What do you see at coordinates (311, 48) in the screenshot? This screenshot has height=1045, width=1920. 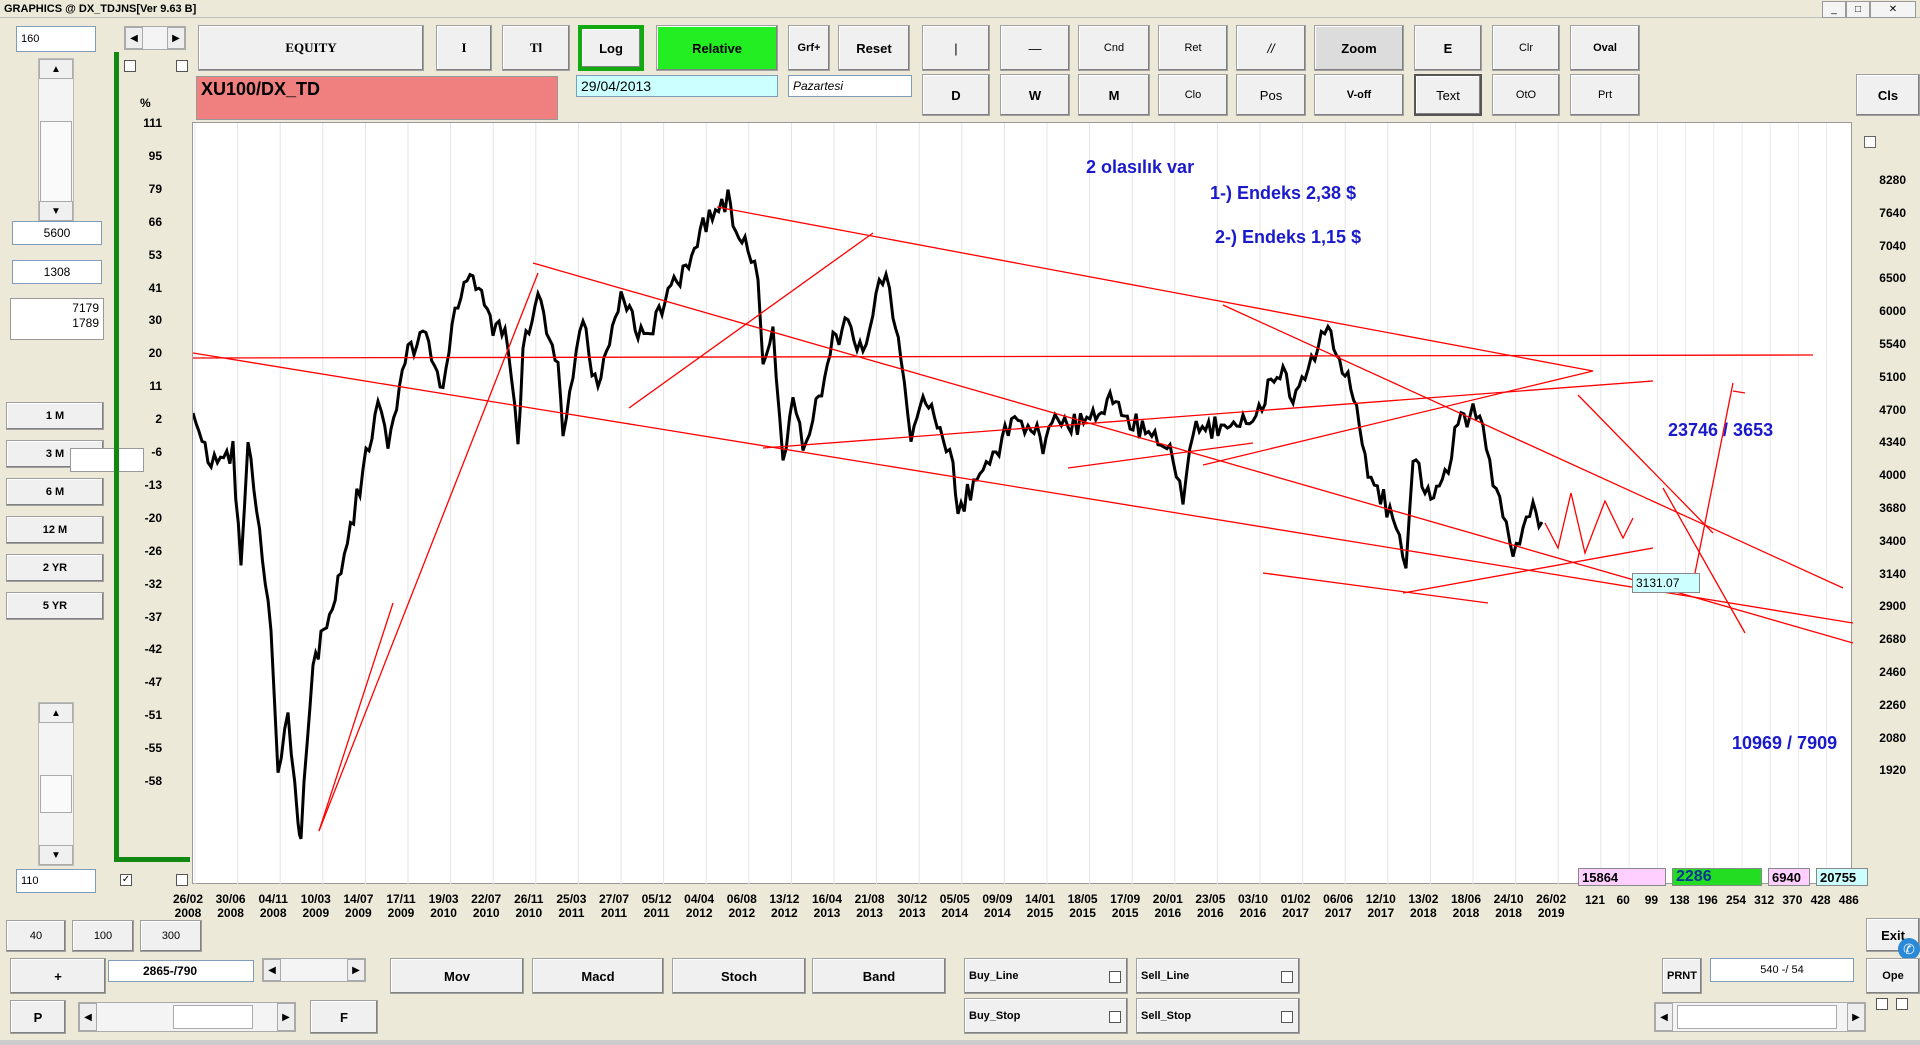 I see `equity-button: EQUITY` at bounding box center [311, 48].